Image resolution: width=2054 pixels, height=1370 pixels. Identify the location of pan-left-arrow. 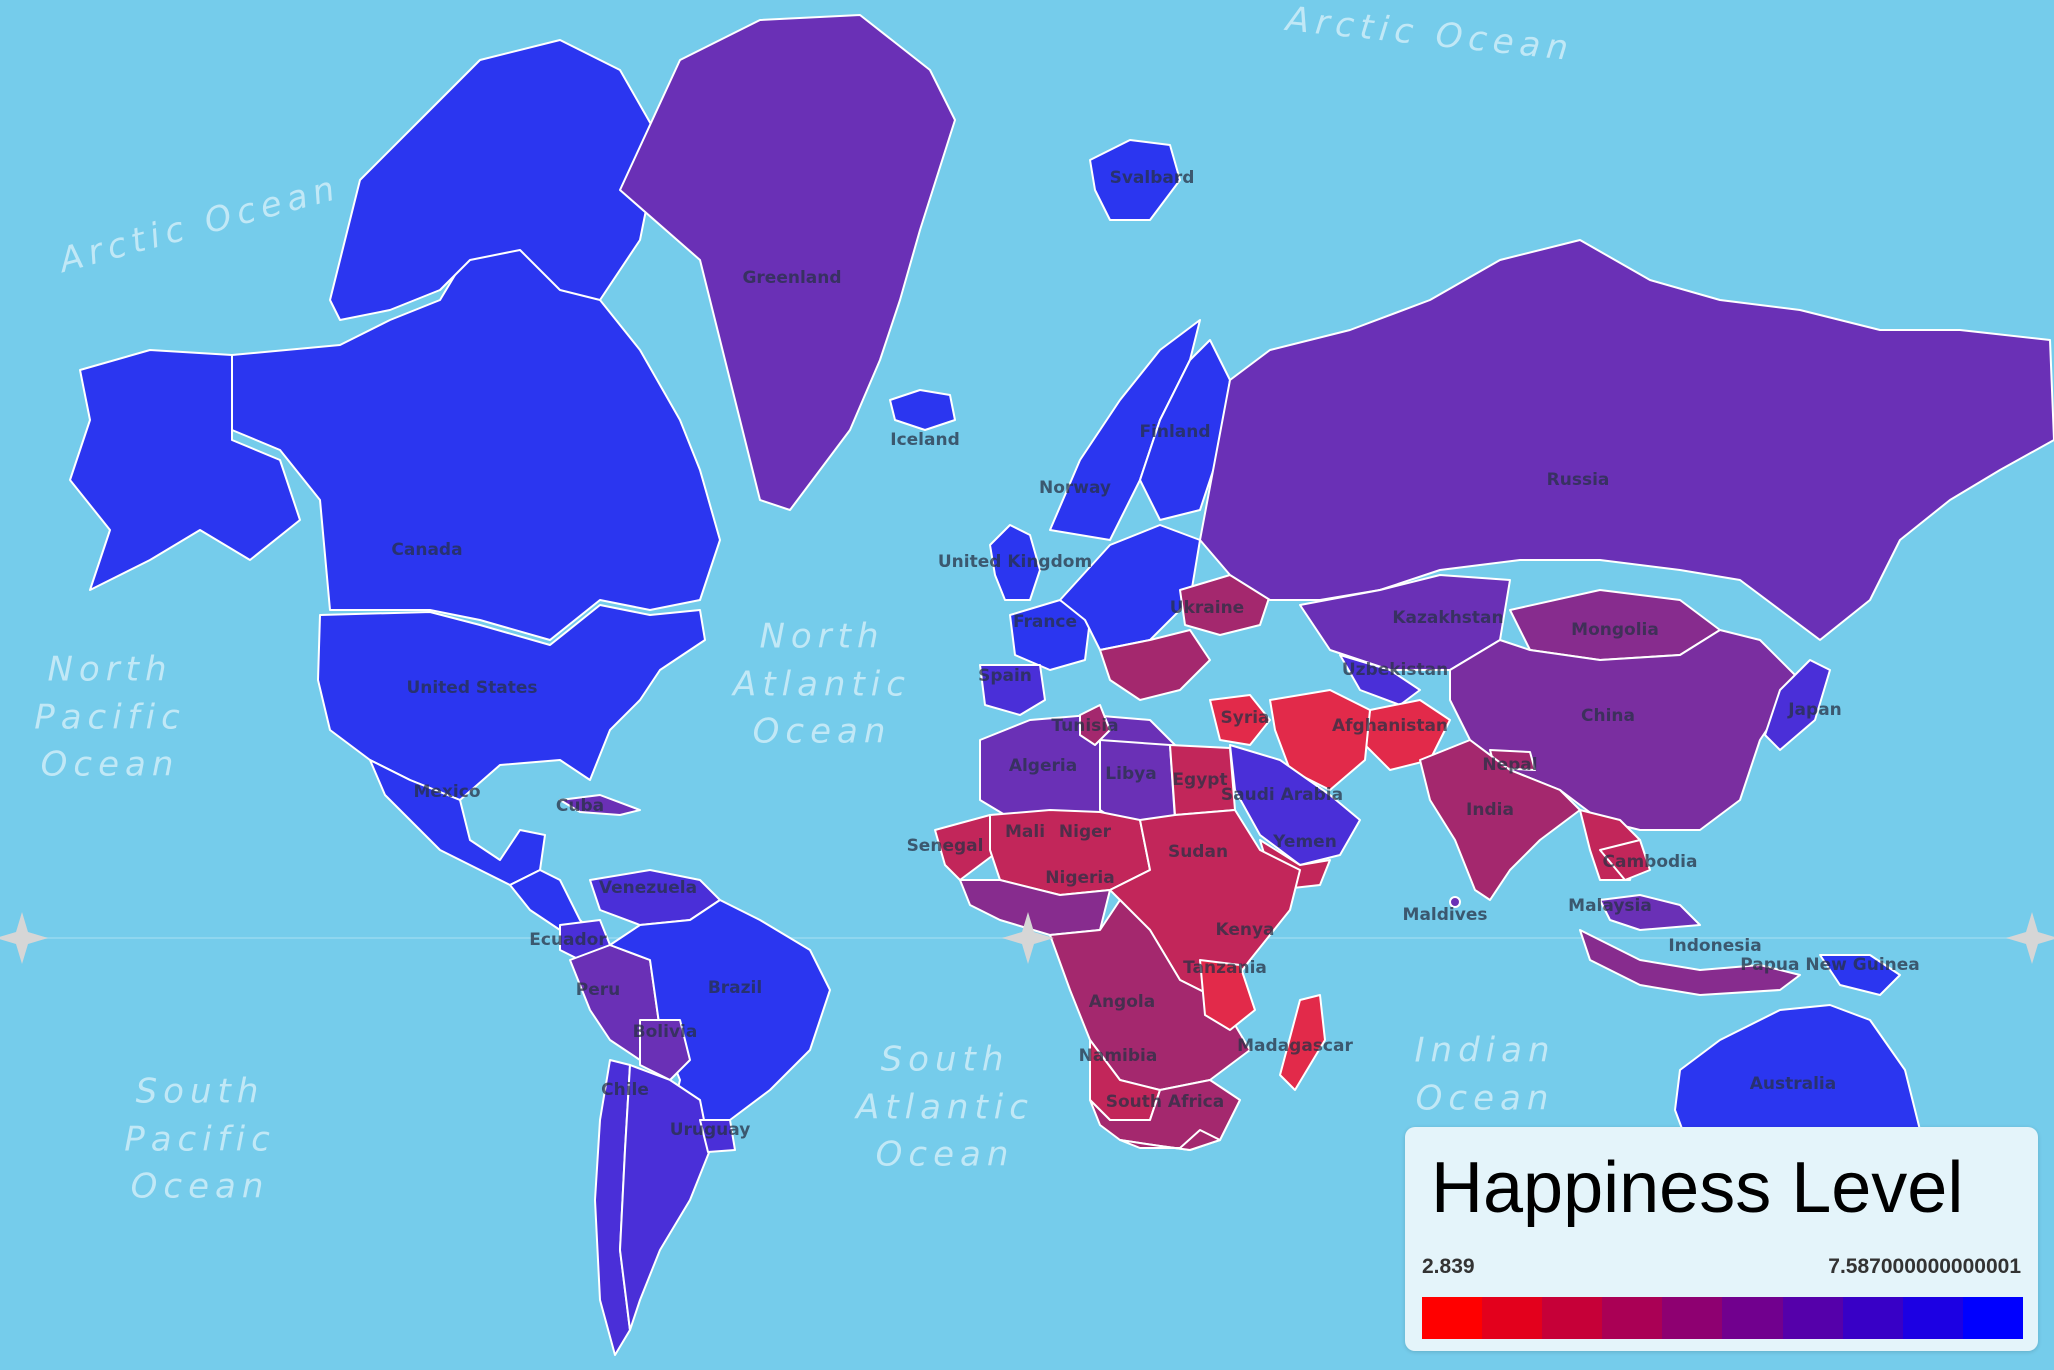
(25, 938).